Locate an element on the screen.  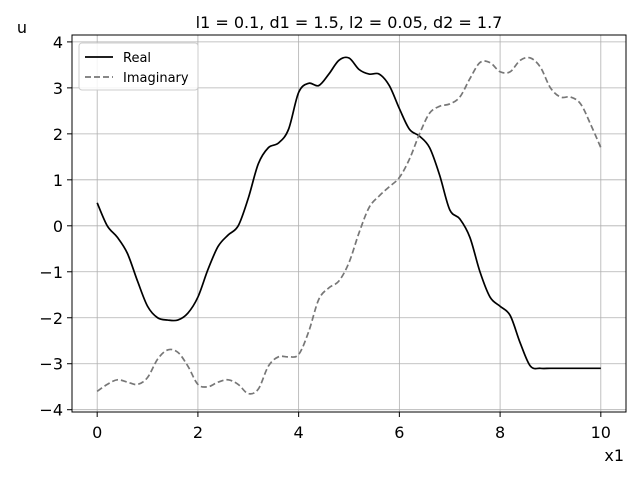
y-tick-label: 4 is located at coordinates (58, 42).